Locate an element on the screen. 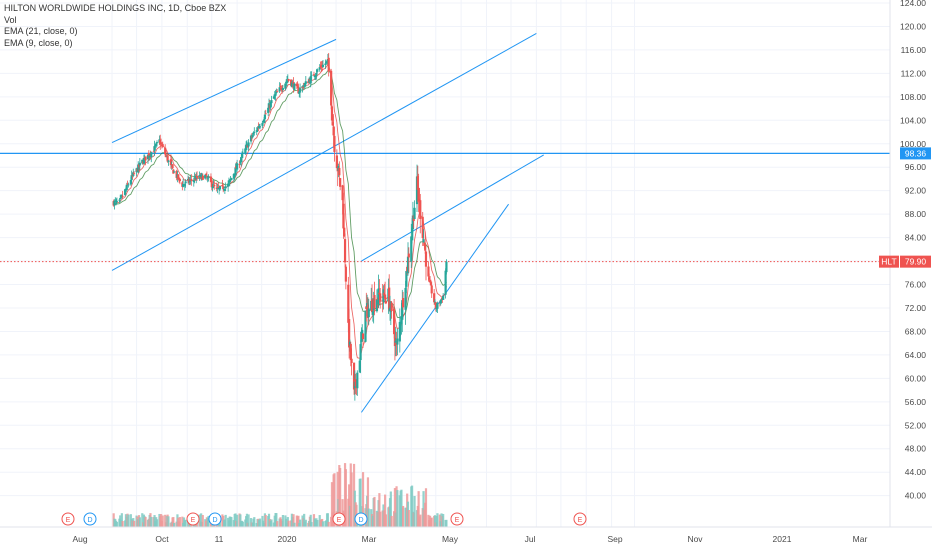  price-tick-label: 68.00 is located at coordinates (916, 331).